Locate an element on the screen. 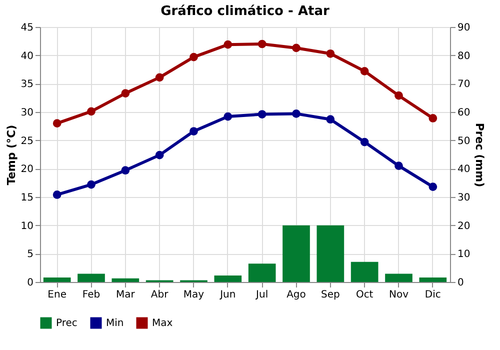 This screenshot has height=350, width=500. x-tick-label: Dic is located at coordinates (432, 295).